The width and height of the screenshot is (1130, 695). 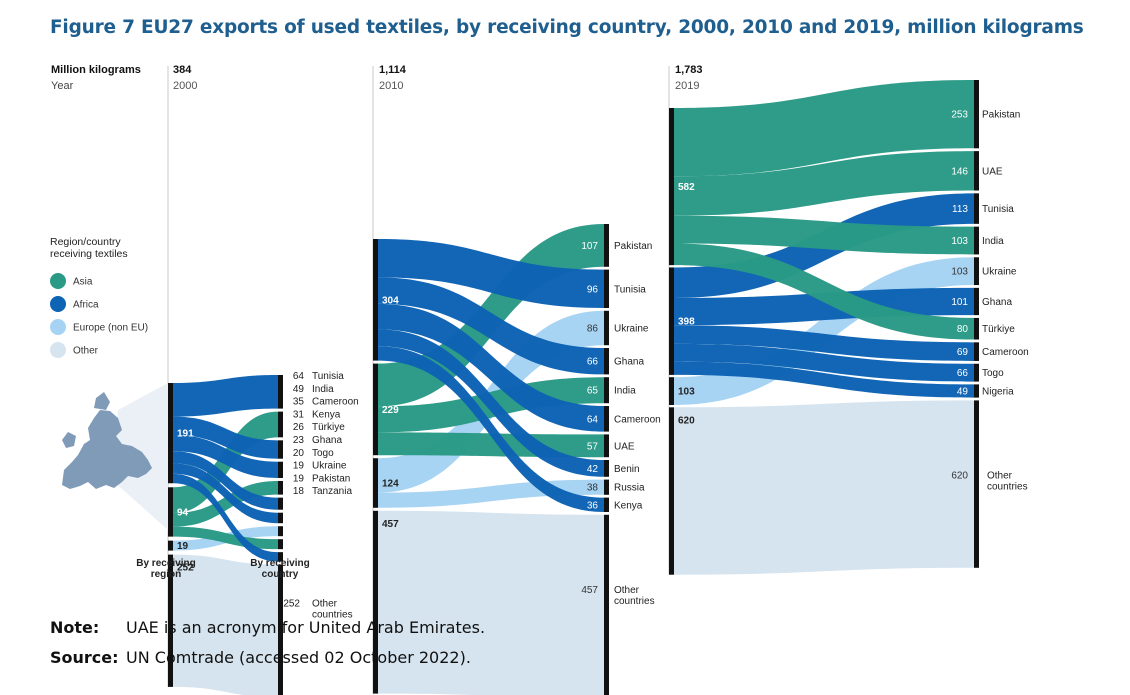 I want to click on country-bar-kenya, so click(x=606, y=504).